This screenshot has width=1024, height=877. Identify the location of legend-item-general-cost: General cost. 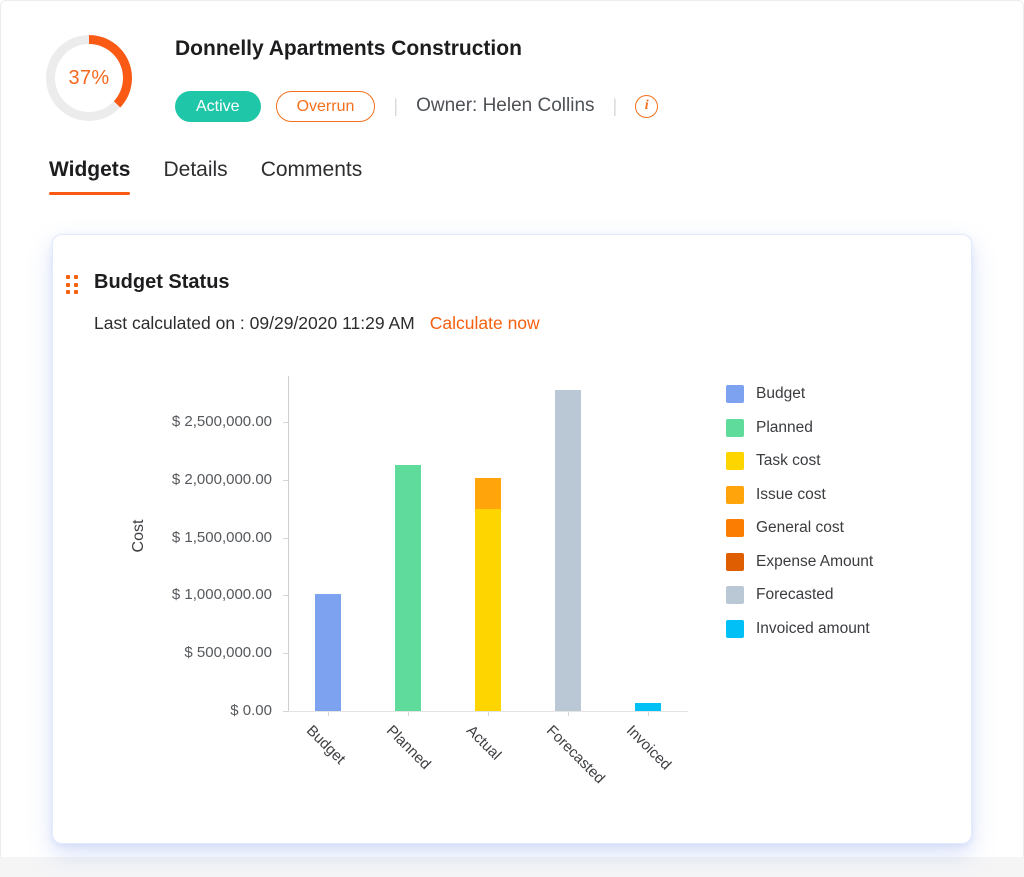
(799, 528).